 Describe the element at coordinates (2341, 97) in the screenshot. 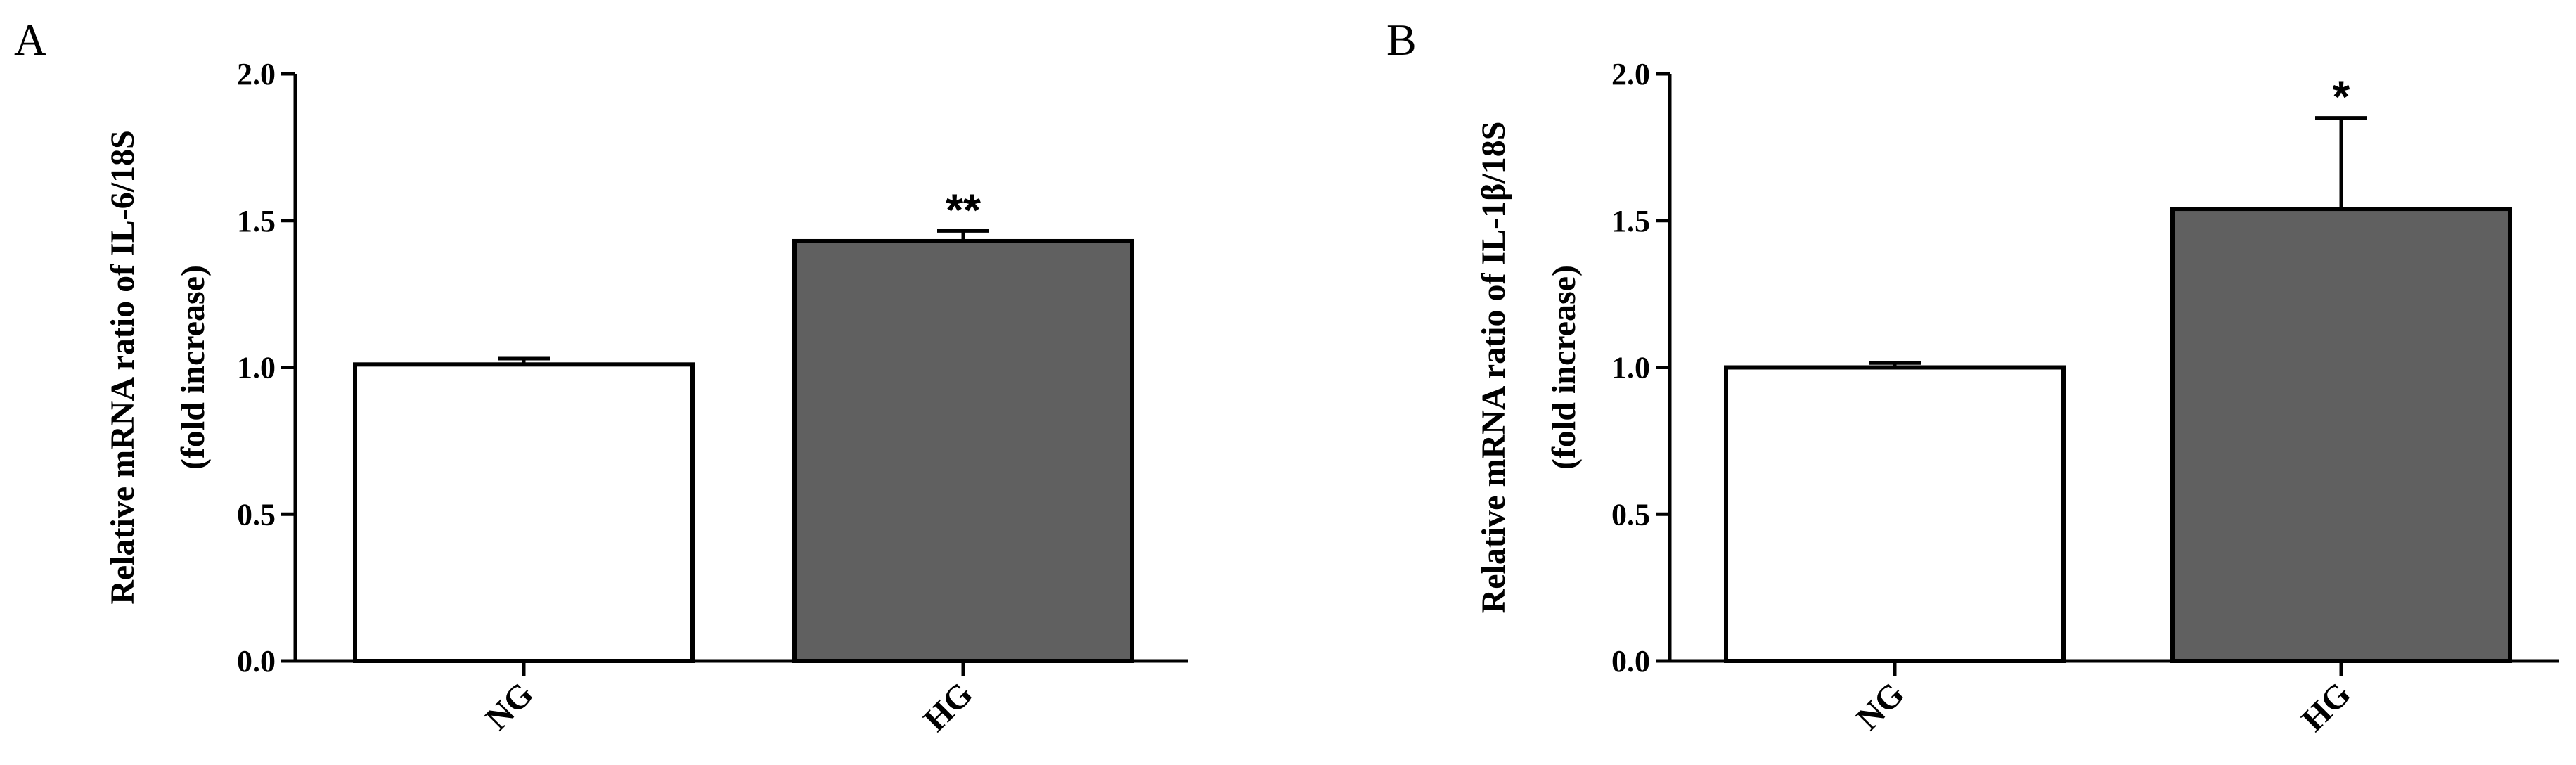

I see `significance-marker: *` at that location.